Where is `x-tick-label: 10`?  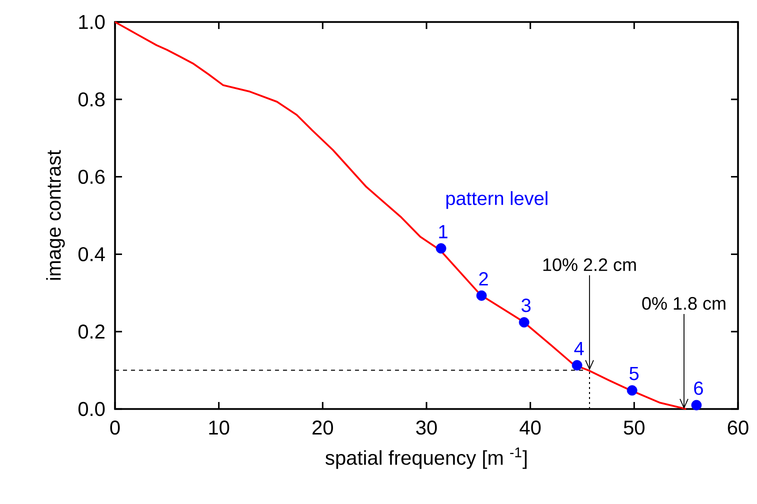
x-tick-label: 10 is located at coordinates (219, 427).